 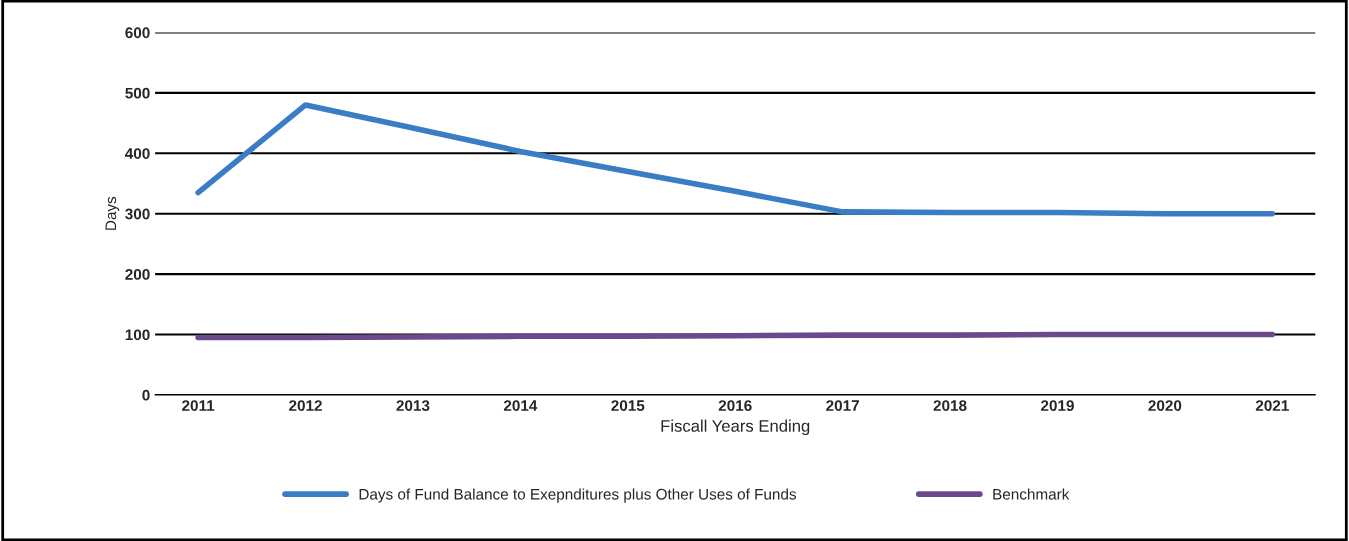 What do you see at coordinates (413, 406) in the screenshot?
I see `x-tick-label: 2013` at bounding box center [413, 406].